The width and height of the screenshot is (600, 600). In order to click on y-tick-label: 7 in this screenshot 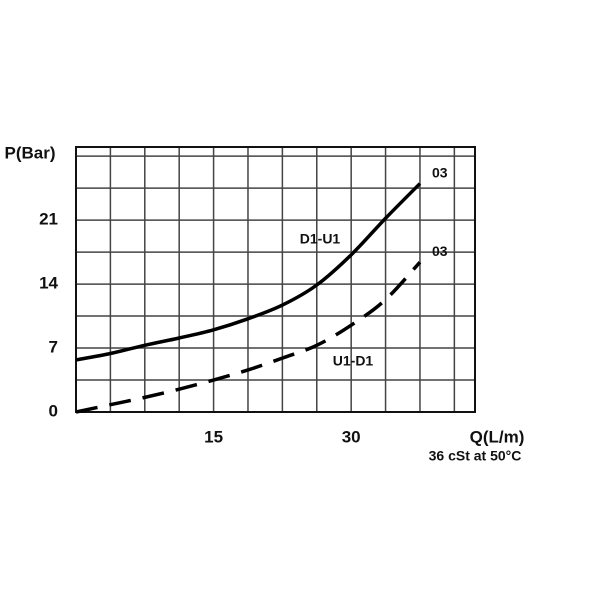, I will do `click(53, 347)`.